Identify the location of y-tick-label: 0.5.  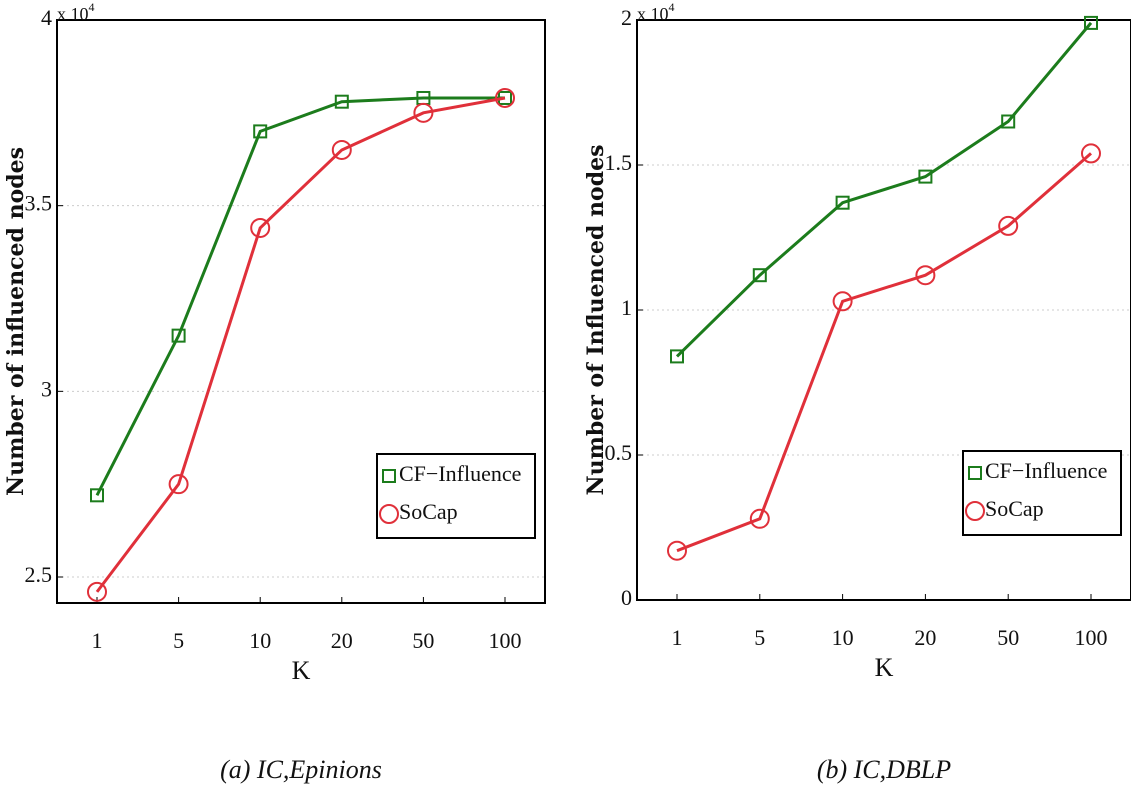
(619, 452).